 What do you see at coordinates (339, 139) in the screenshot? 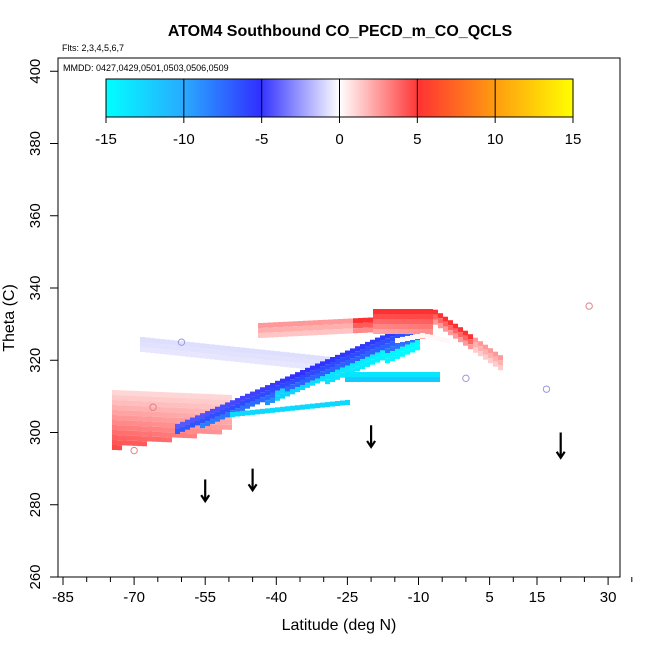
I see `colorbar-tick-label: 0` at bounding box center [339, 139].